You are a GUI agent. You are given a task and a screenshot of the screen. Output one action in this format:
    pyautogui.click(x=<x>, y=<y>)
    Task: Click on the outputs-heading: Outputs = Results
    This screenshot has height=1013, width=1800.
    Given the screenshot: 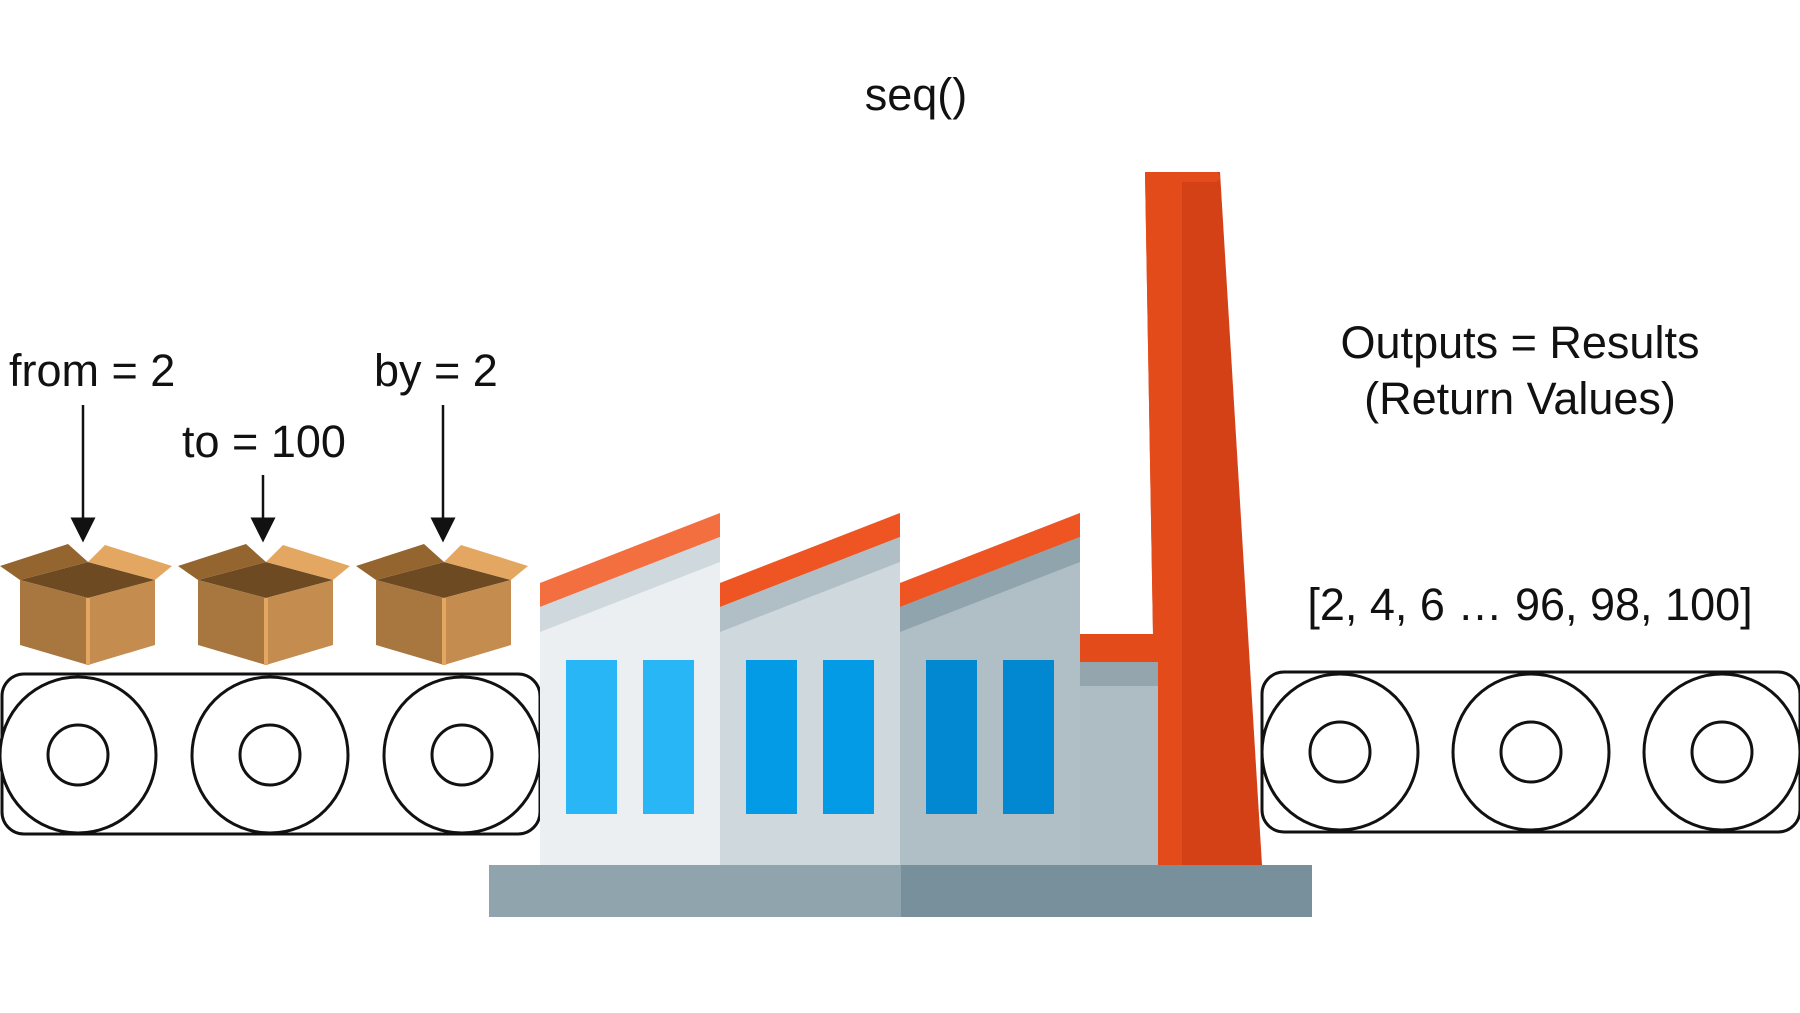 What is the action you would take?
    pyautogui.click(x=1520, y=342)
    